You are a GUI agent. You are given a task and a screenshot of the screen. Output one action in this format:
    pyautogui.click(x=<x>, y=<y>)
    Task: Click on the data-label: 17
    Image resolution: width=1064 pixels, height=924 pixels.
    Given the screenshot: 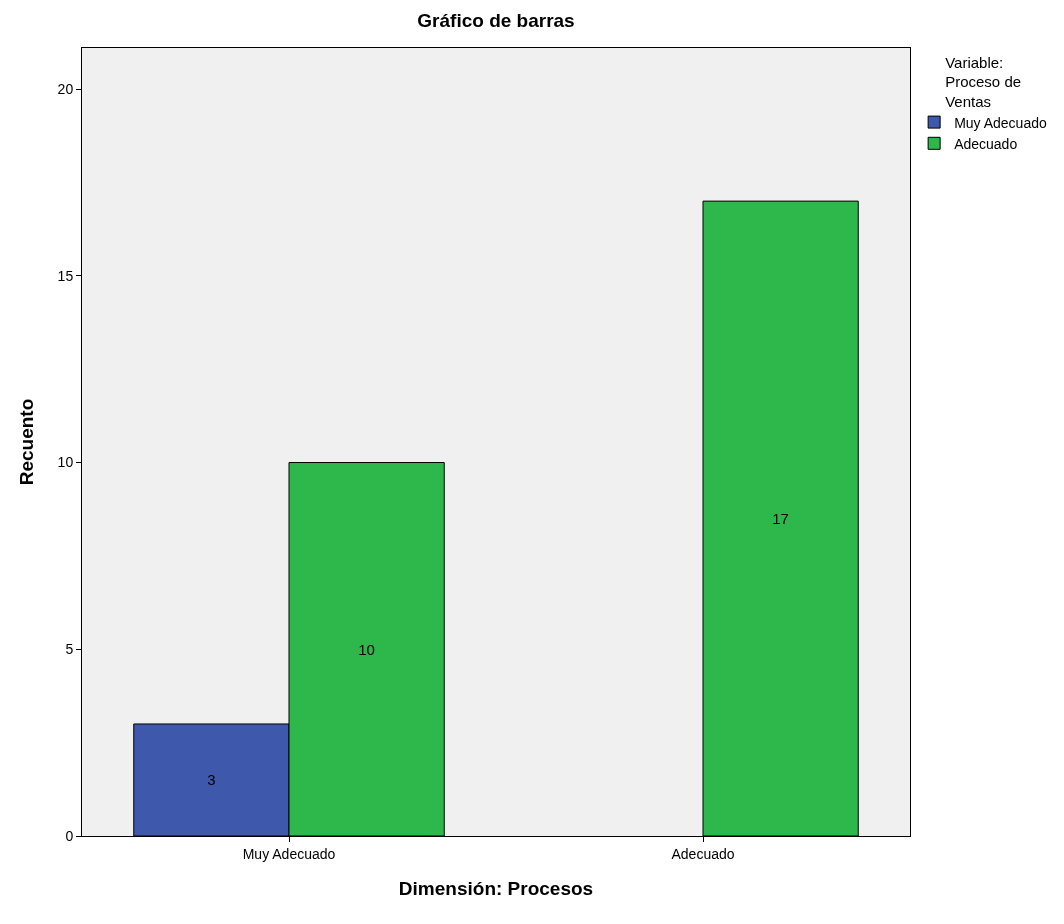 What is the action you would take?
    pyautogui.click(x=780, y=519)
    